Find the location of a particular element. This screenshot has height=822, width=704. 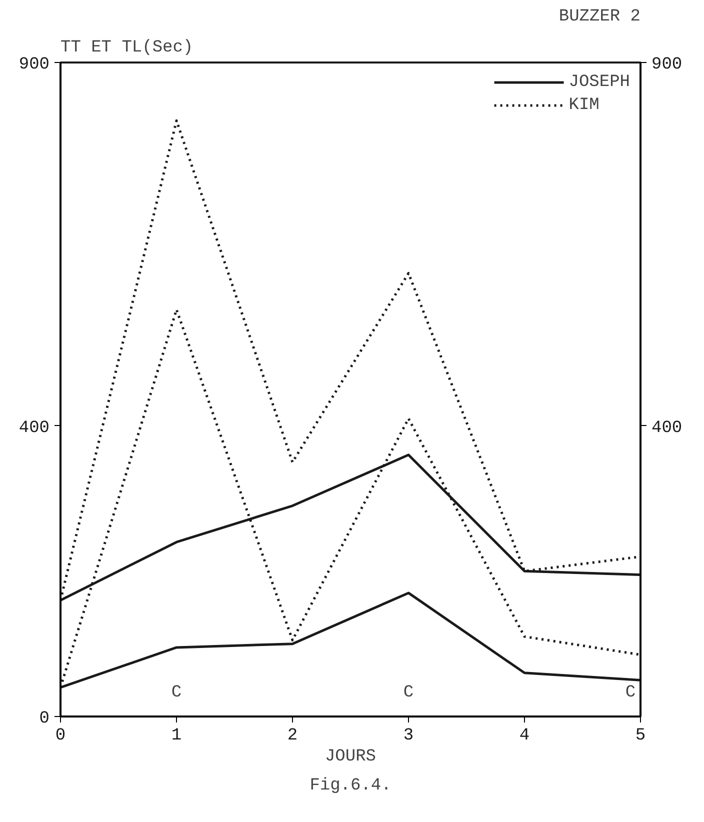

legend-label: KIM is located at coordinates (584, 105).